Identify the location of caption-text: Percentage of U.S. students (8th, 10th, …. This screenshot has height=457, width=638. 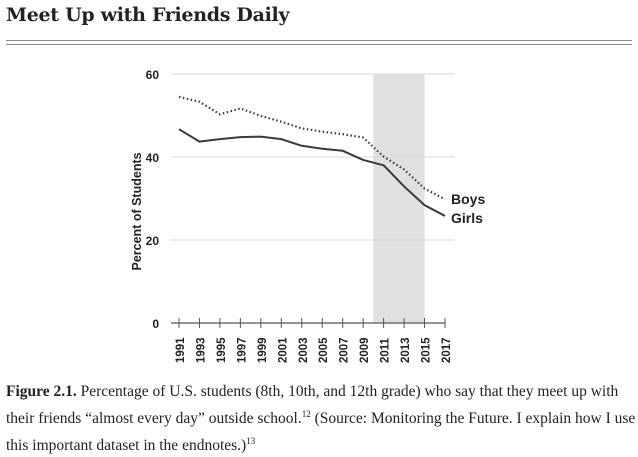
(312, 405).